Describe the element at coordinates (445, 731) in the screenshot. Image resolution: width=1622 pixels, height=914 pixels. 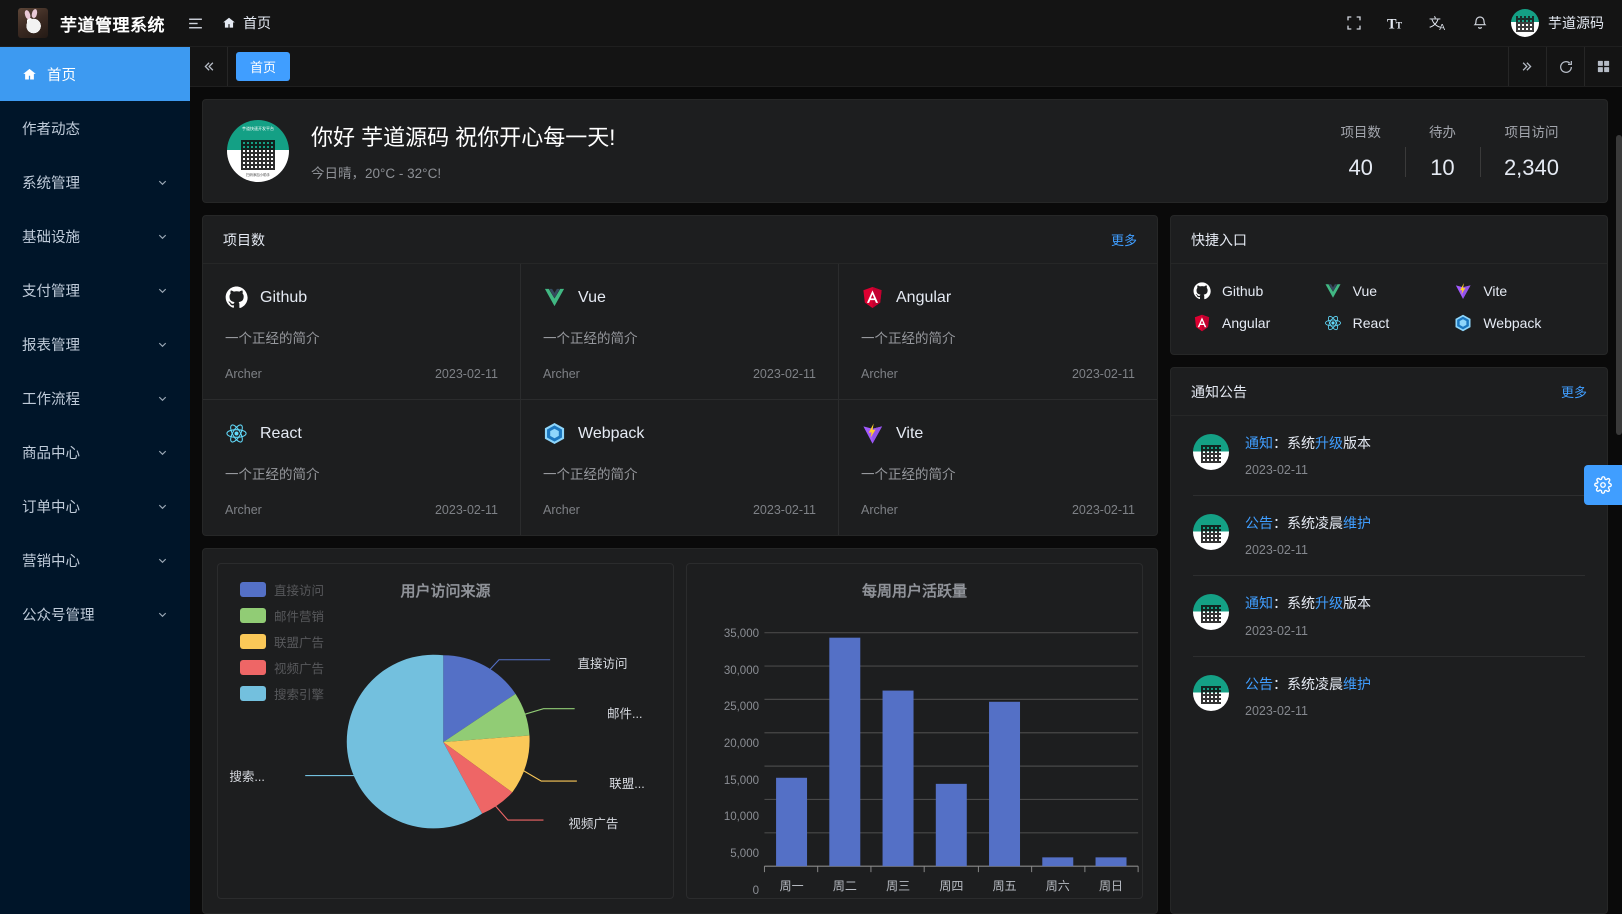
I see `pie-chart: 用户访问来源 直接访问 邮件营销` at that location.